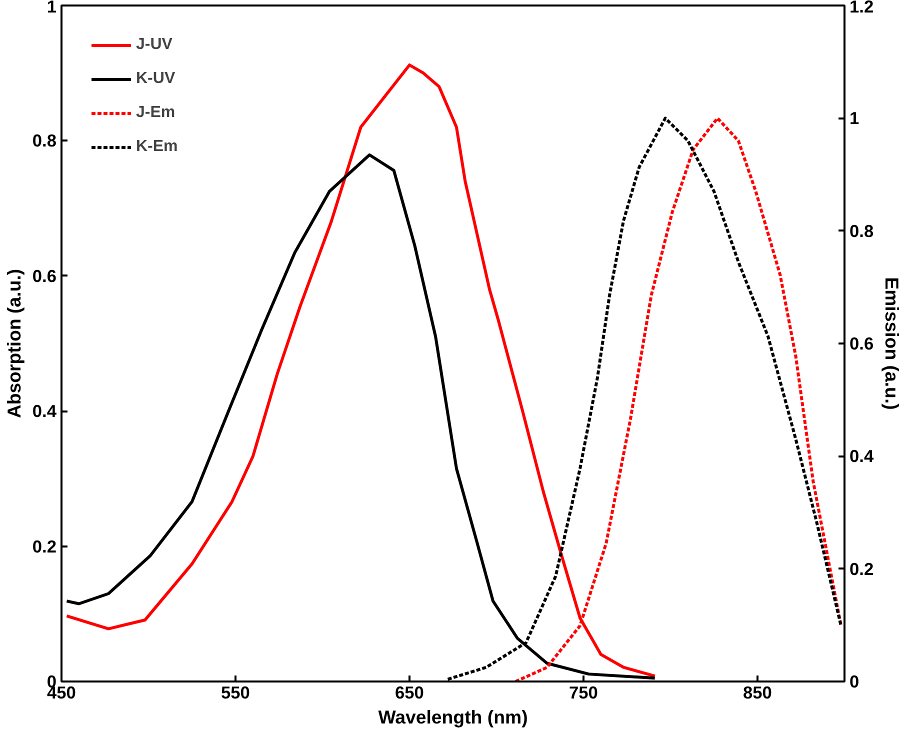 Image resolution: width=911 pixels, height=736 pixels. I want to click on y-tick-label: 0.8, so click(44, 140).